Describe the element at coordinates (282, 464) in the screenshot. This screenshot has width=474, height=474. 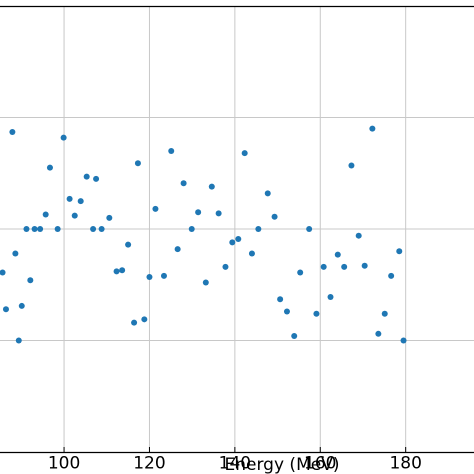
I see `x-axis-title: Energy (MeV)` at that location.